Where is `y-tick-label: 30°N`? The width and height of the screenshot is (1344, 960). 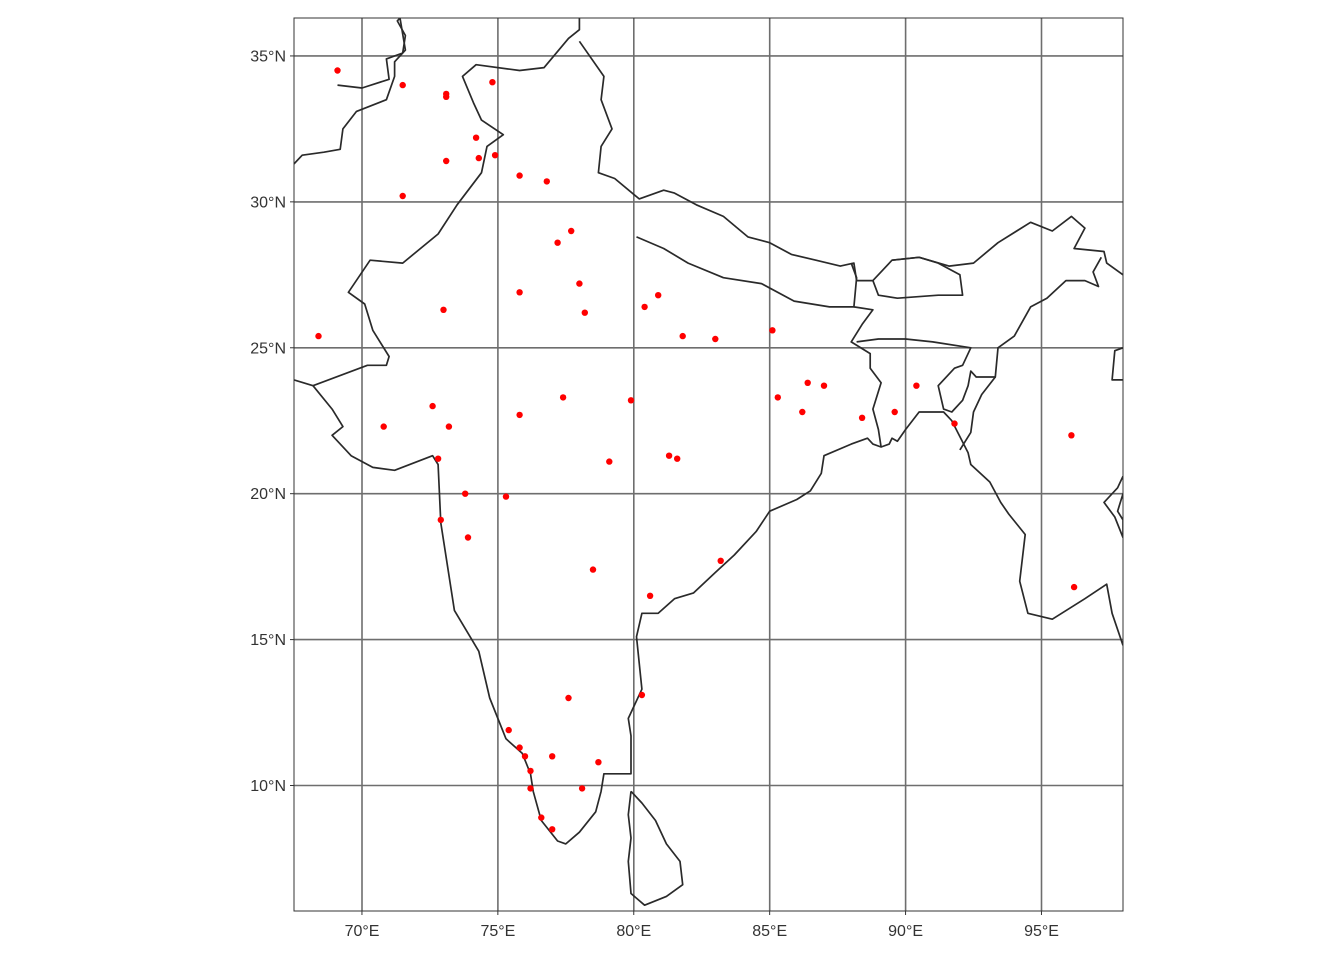
y-tick-label: 30°N is located at coordinates (268, 202).